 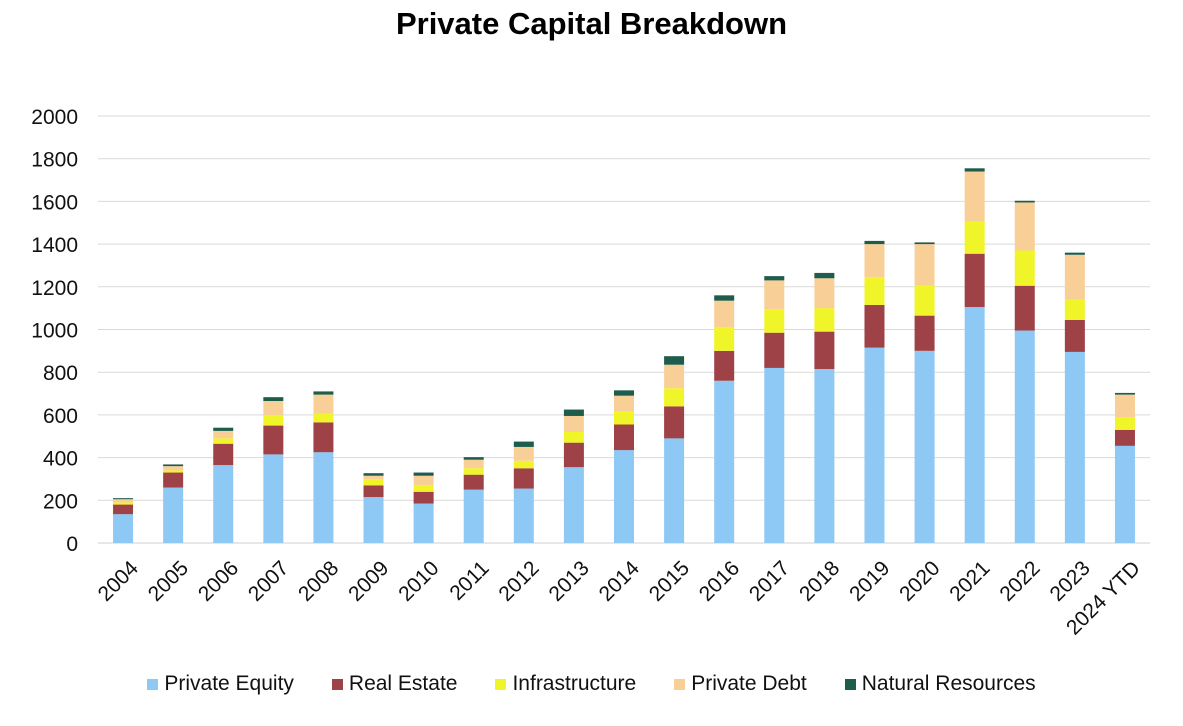 I want to click on legend-item: Private Equity, so click(x=220, y=684).